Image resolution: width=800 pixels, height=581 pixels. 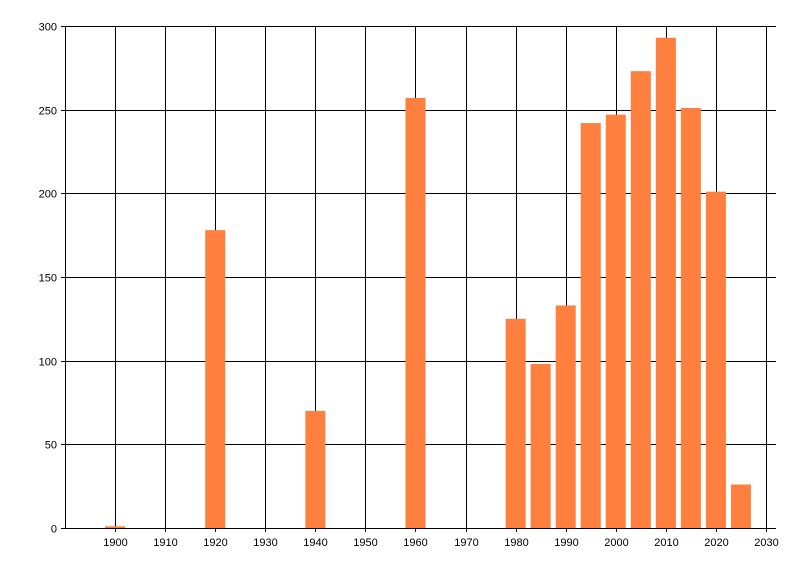 I want to click on x-tick-label: 2030, so click(x=766, y=543).